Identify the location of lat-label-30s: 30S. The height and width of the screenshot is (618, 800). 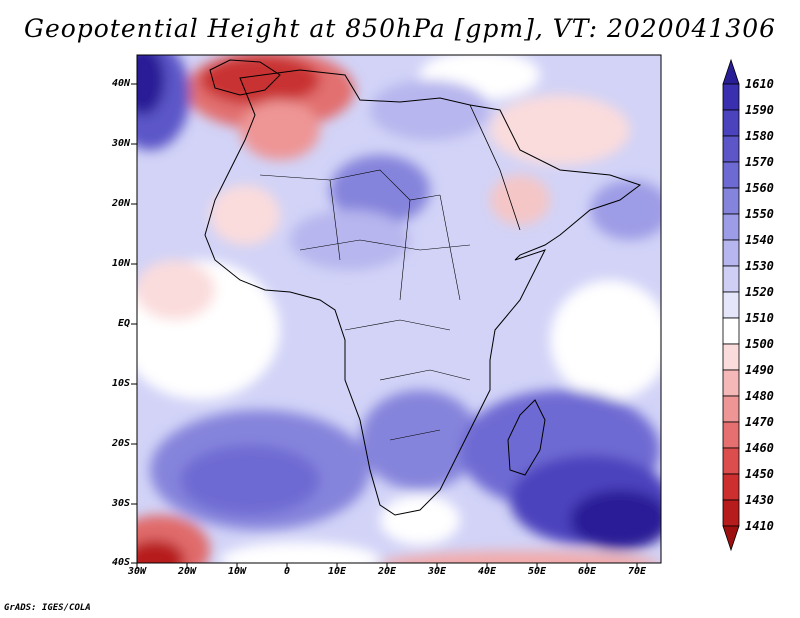
(120, 503).